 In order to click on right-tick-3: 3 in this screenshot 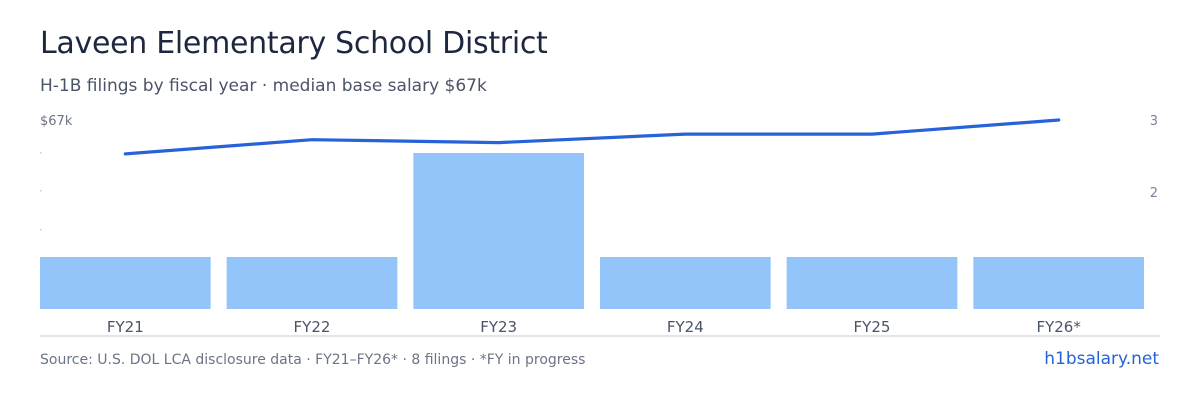, I will do `click(1154, 121)`.